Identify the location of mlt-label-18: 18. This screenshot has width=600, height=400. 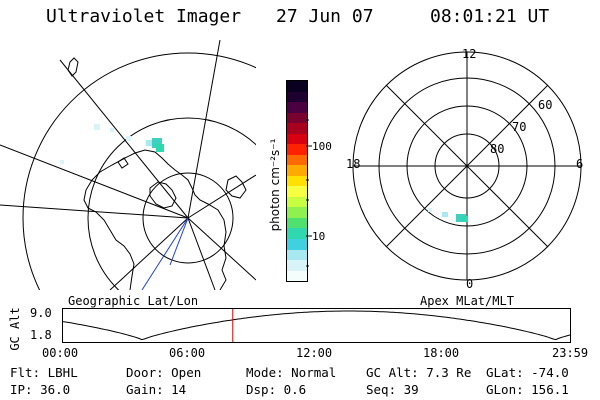
(353, 164).